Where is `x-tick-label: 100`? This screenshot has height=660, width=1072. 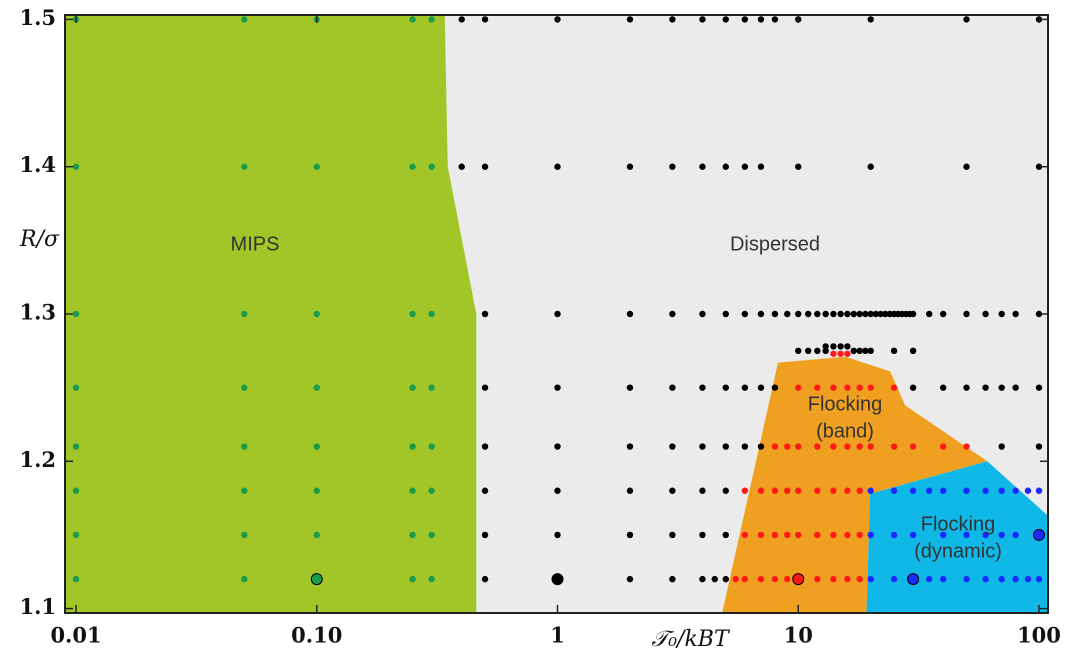 x-tick-label: 100 is located at coordinates (1039, 635).